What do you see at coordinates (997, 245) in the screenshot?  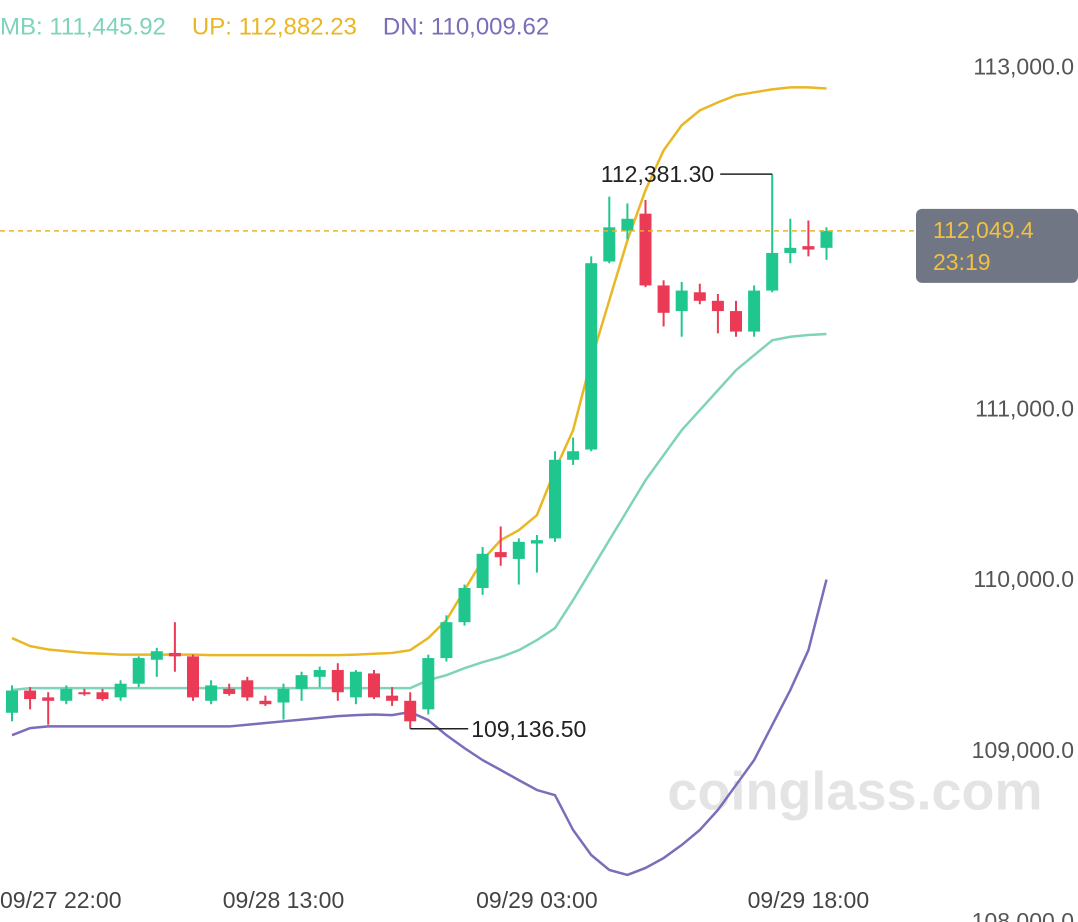 I see `price-tag` at bounding box center [997, 245].